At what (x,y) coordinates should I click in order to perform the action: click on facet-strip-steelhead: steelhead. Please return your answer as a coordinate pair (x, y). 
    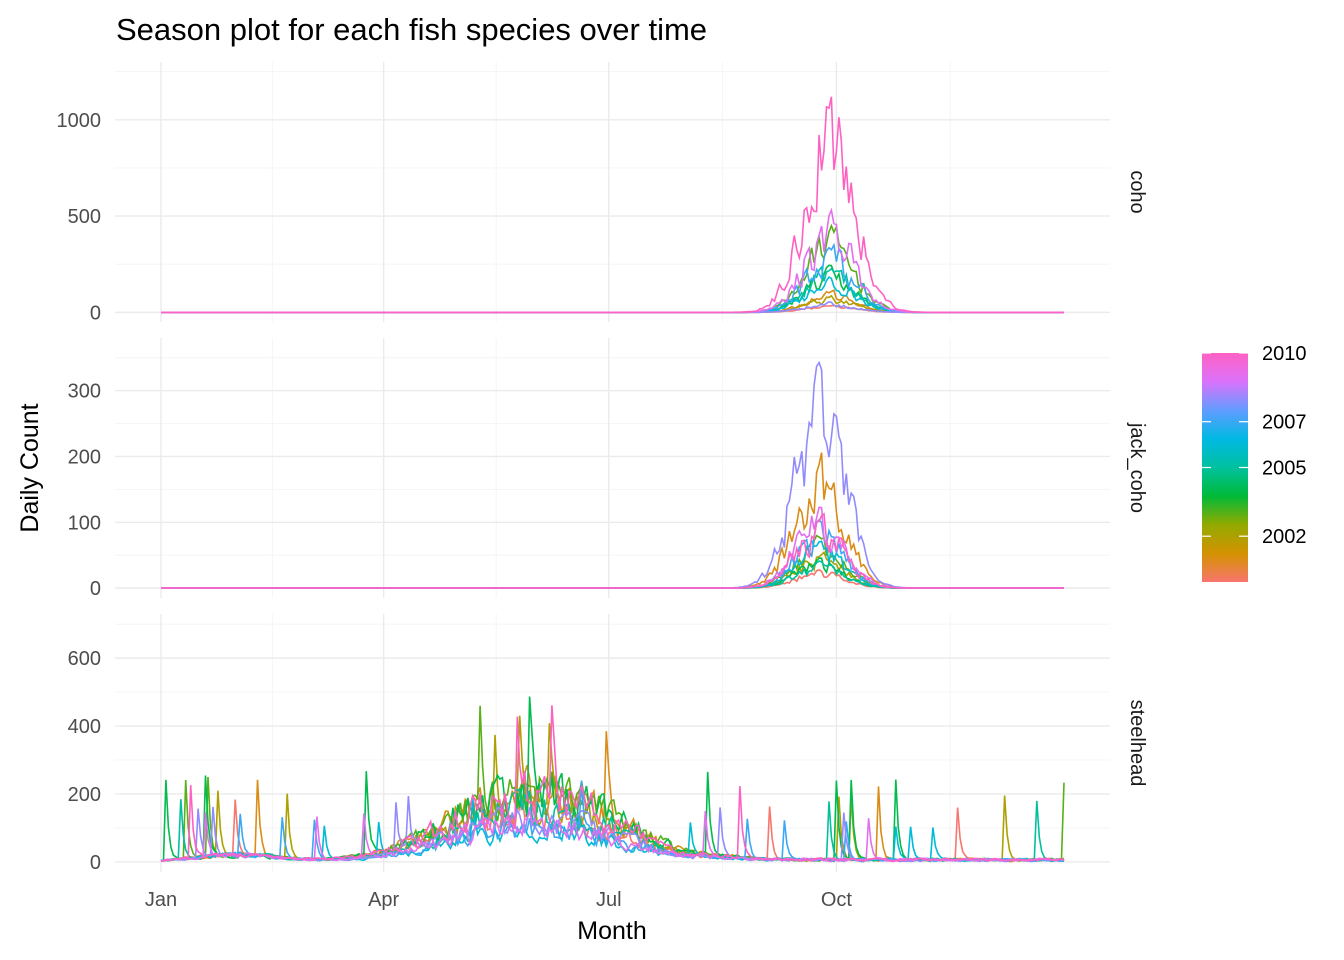
    Looking at the image, I should click on (1137, 743).